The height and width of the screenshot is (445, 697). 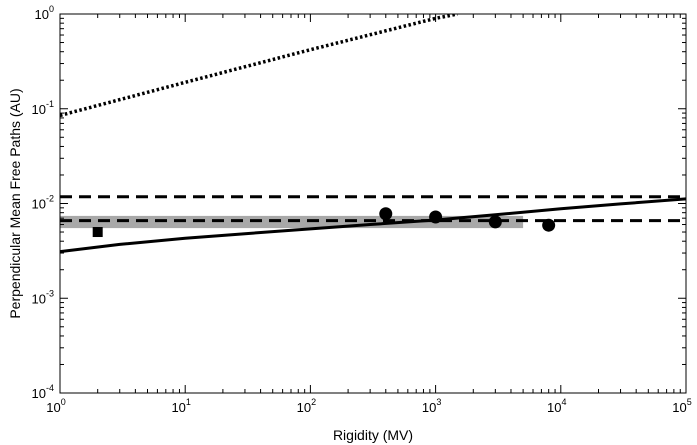 I want to click on x-tick-label: 10⁴, so click(x=556, y=406).